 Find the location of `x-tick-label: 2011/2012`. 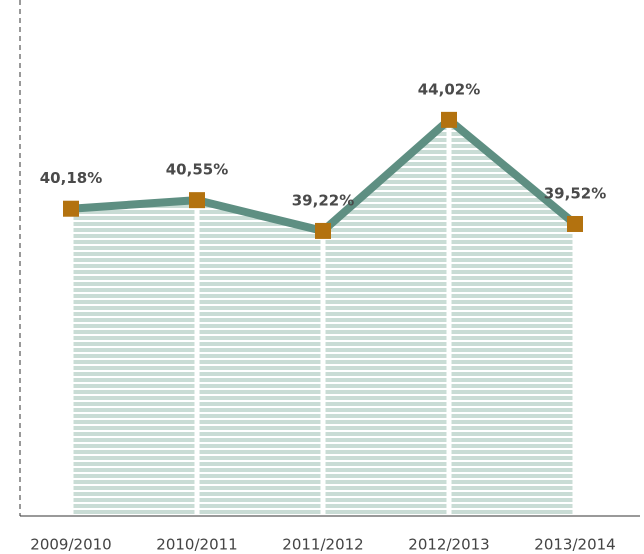

x-tick-label: 2011/2012 is located at coordinates (322, 545).